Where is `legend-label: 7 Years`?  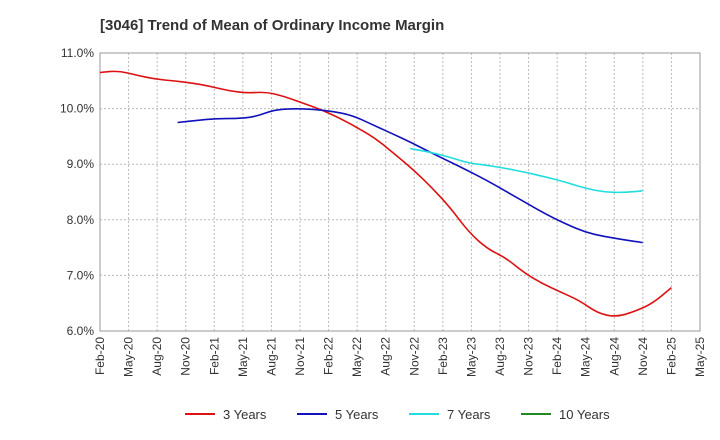
legend-label: 7 Years is located at coordinates (469, 414).